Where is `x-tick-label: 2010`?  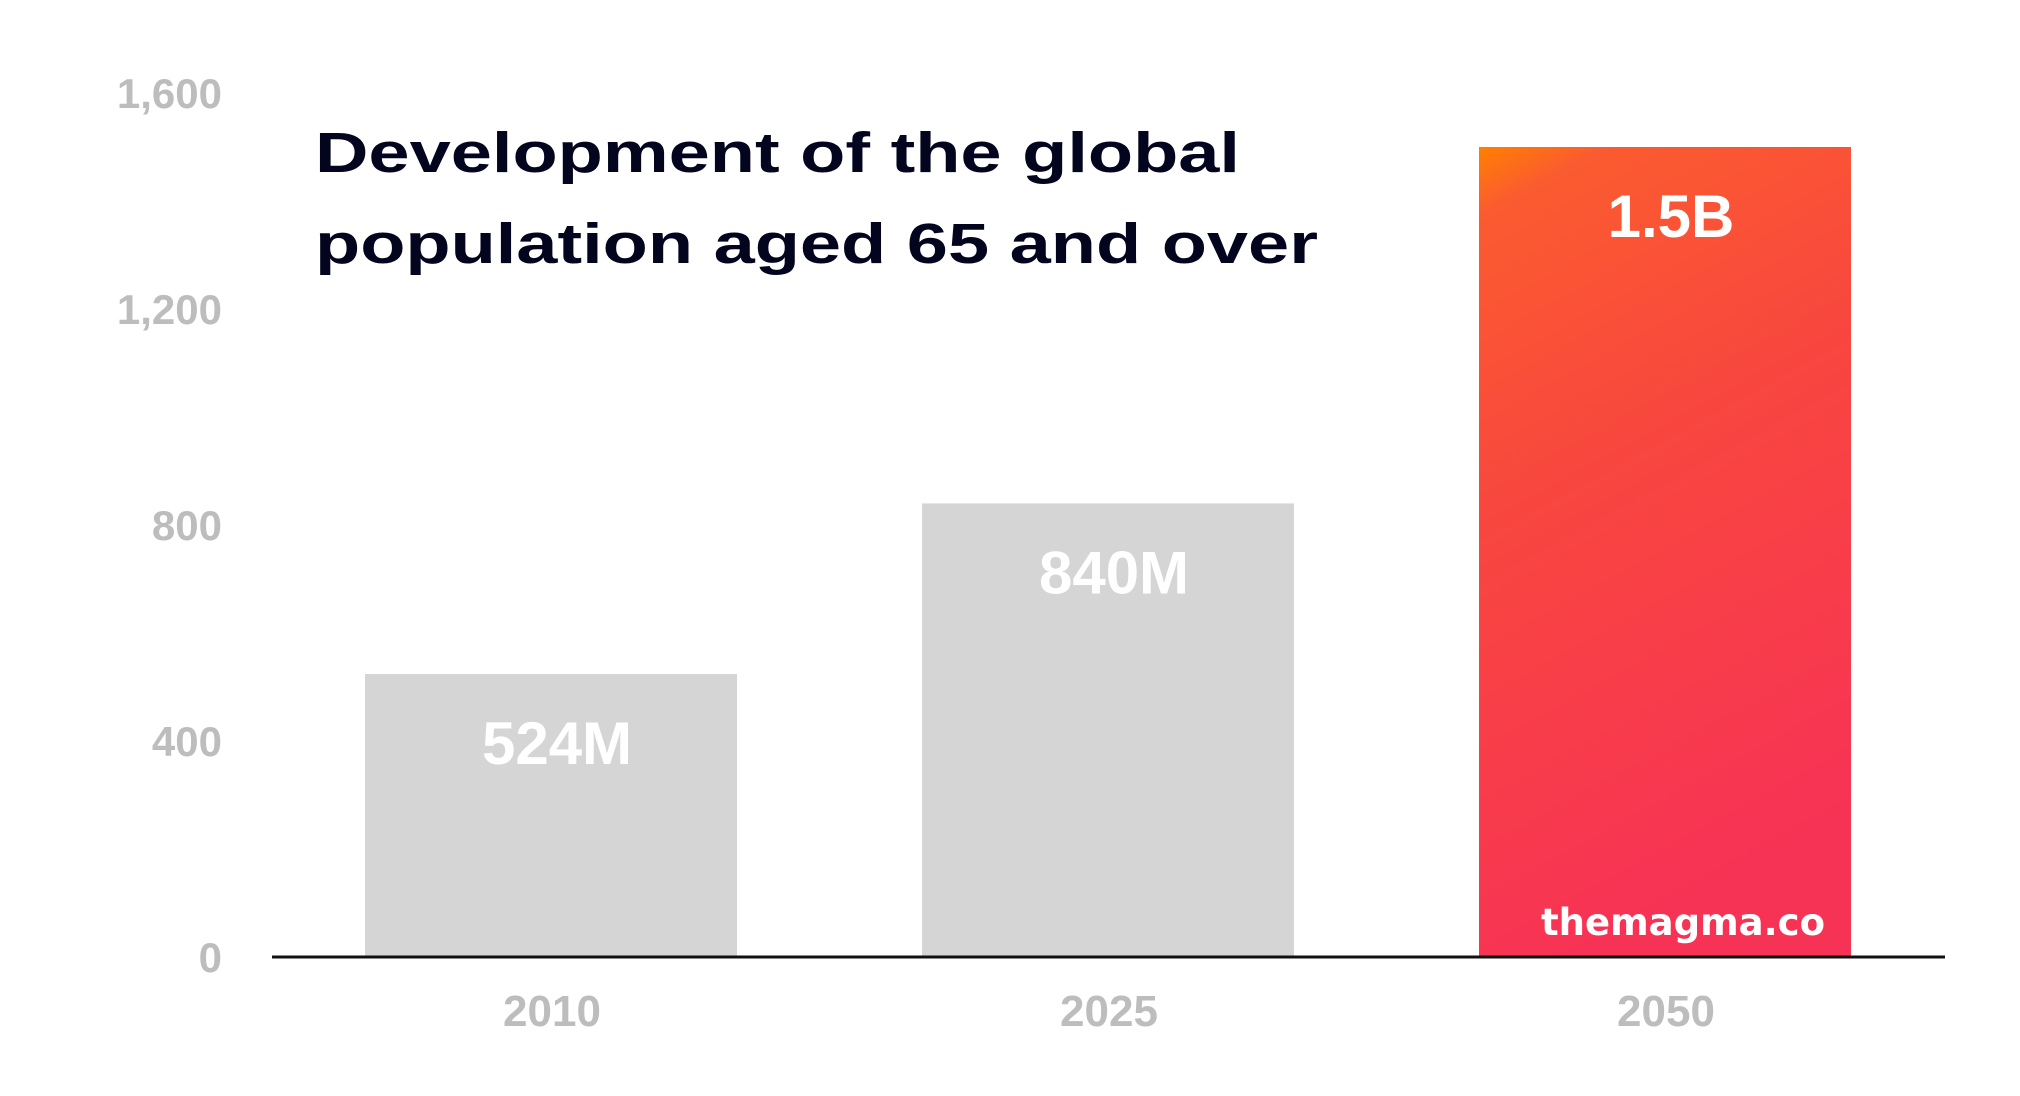
x-tick-label: 2010 is located at coordinates (552, 1011).